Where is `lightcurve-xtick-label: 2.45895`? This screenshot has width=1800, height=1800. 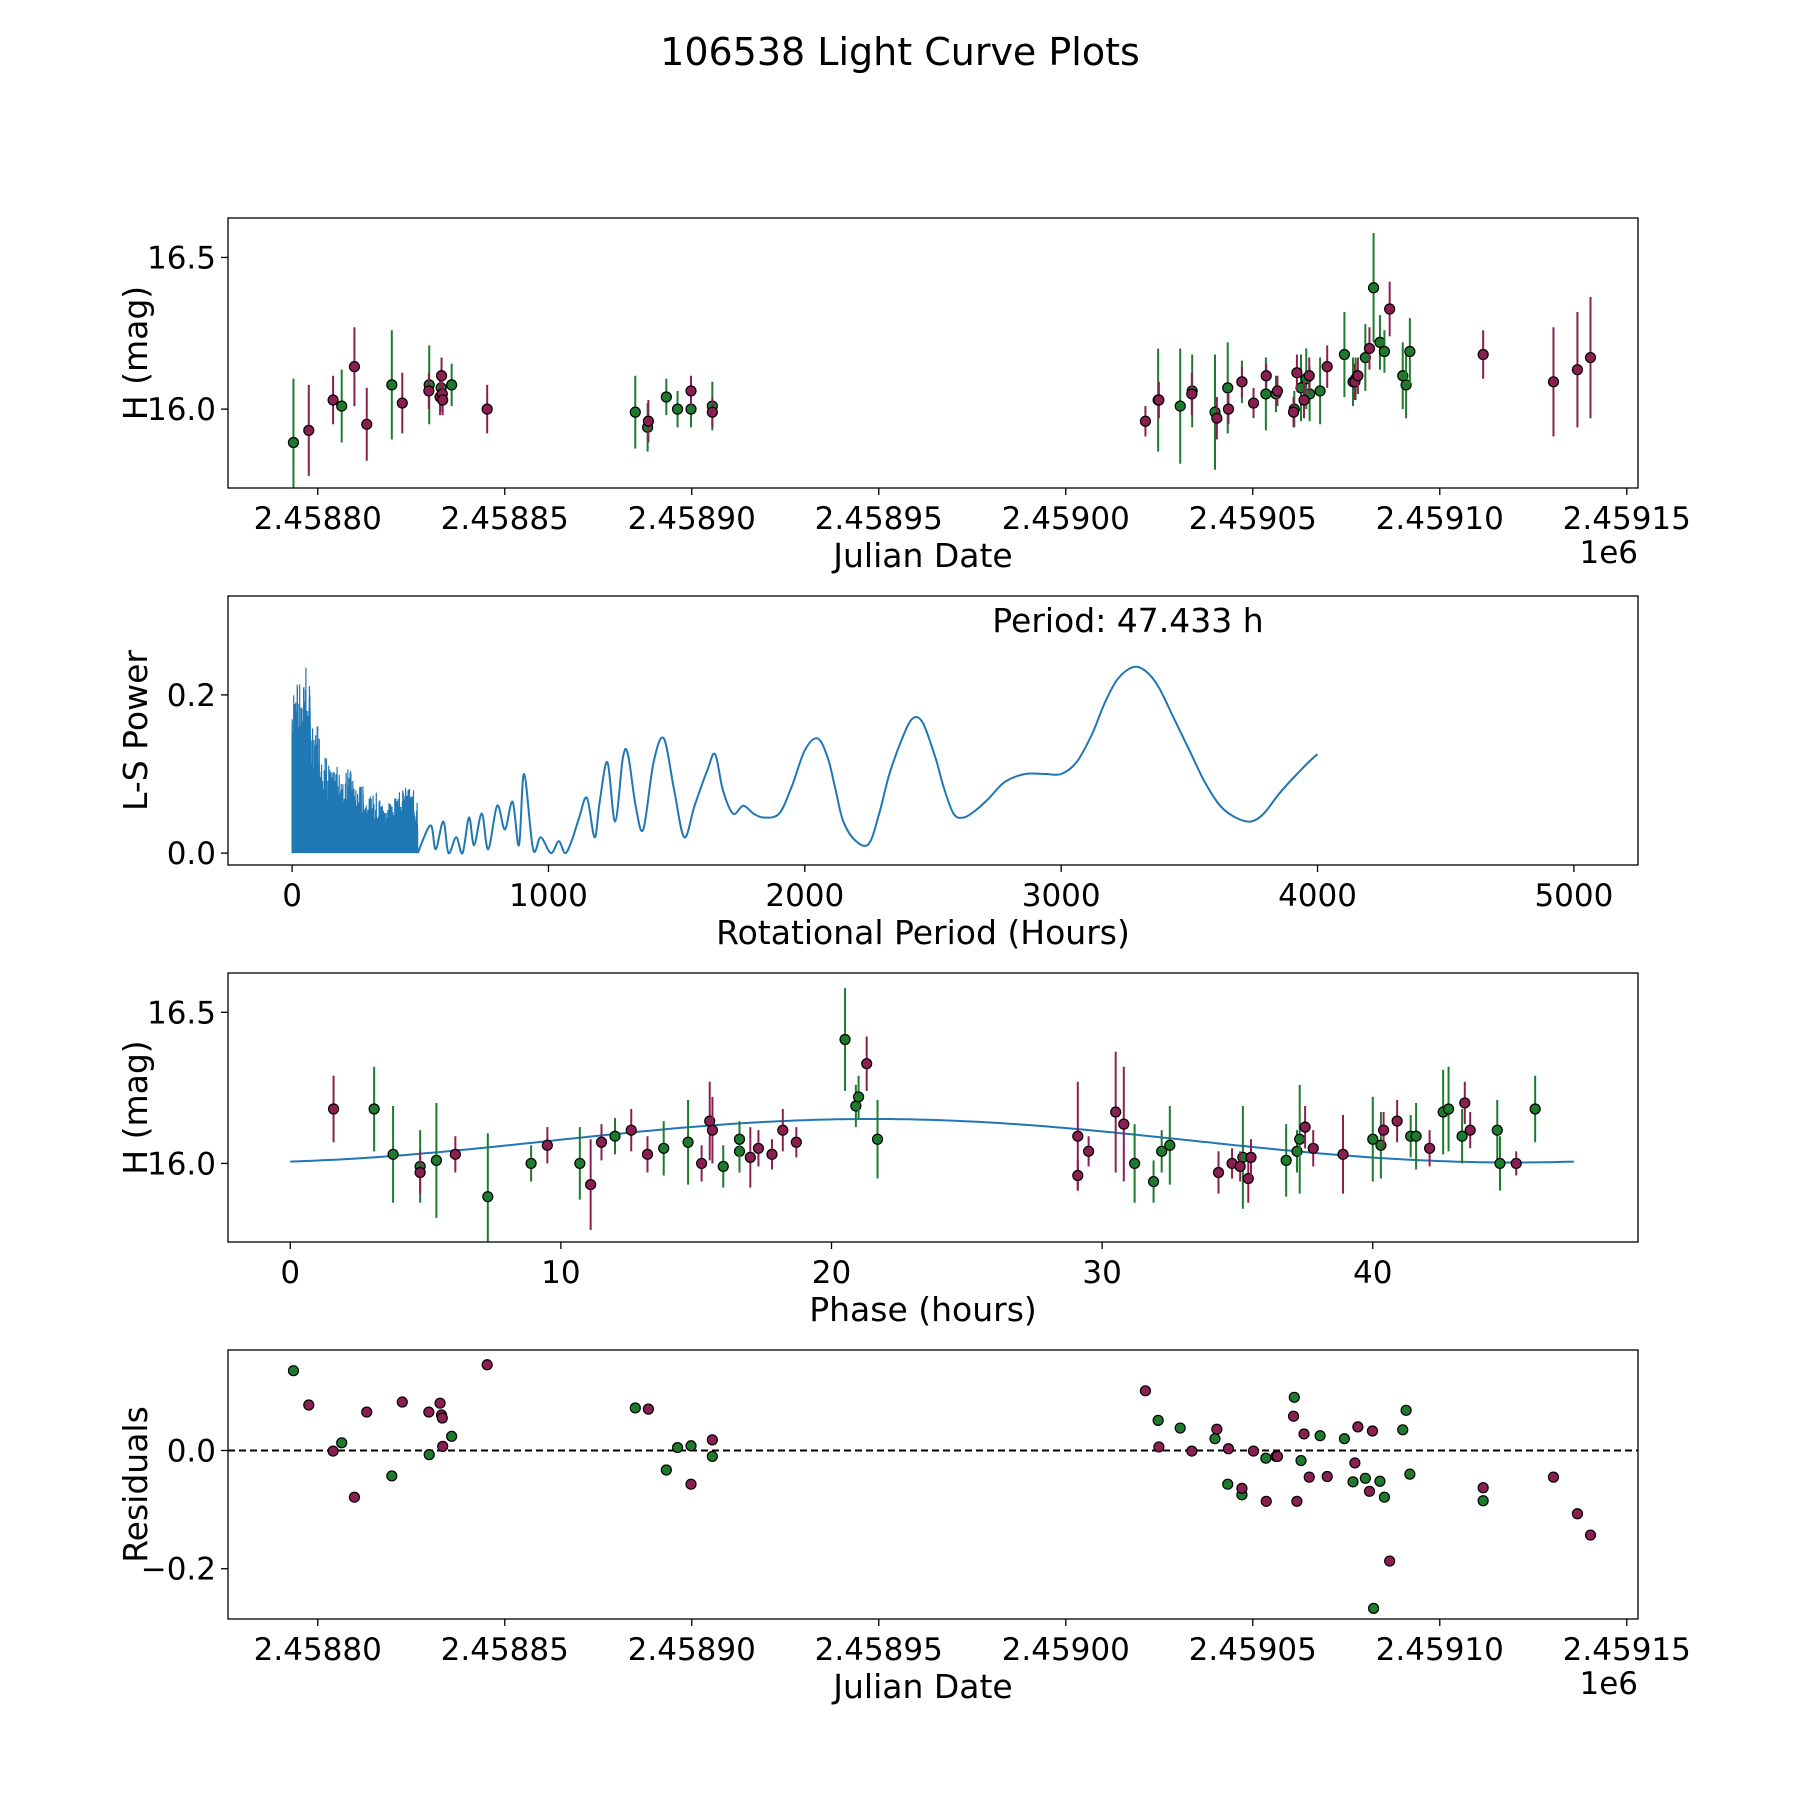
lightcurve-xtick-label: 2.45895 is located at coordinates (879, 519).